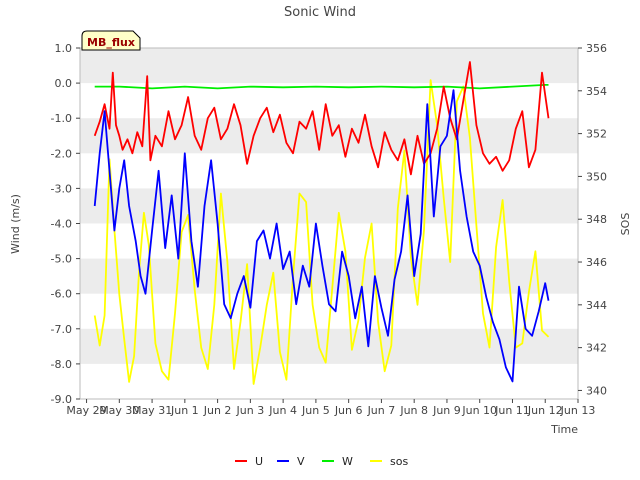 This screenshot has height=480, width=640. What do you see at coordinates (596, 48) in the screenshot?
I see `y2-tick-label: 356` at bounding box center [596, 48].